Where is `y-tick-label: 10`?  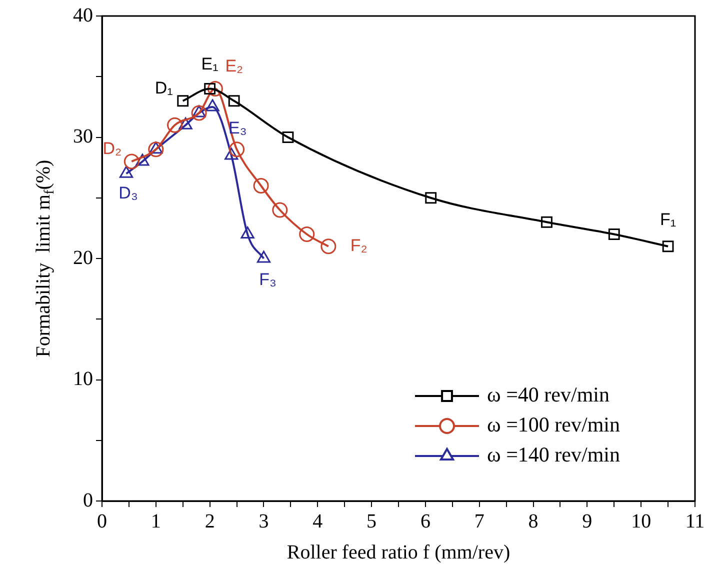 y-tick-label: 10 is located at coordinates (83, 379).